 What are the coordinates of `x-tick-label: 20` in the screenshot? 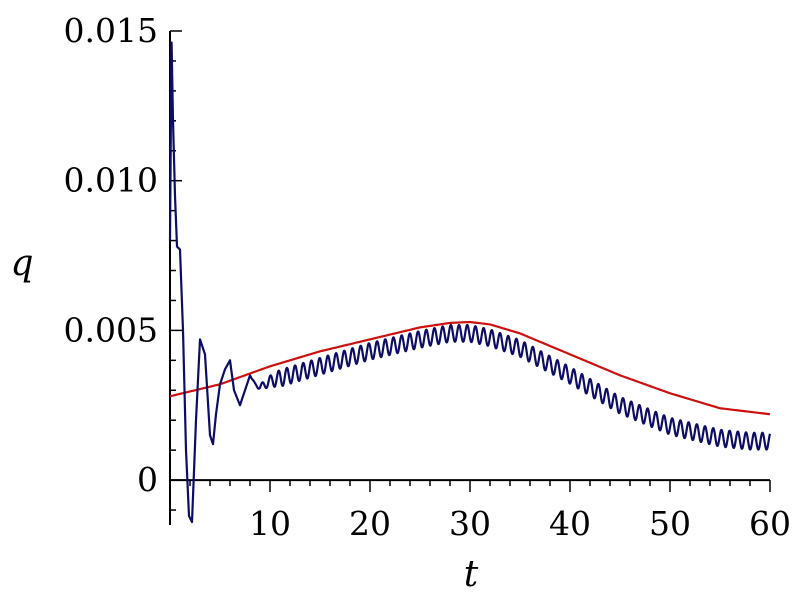 It's located at (370, 523).